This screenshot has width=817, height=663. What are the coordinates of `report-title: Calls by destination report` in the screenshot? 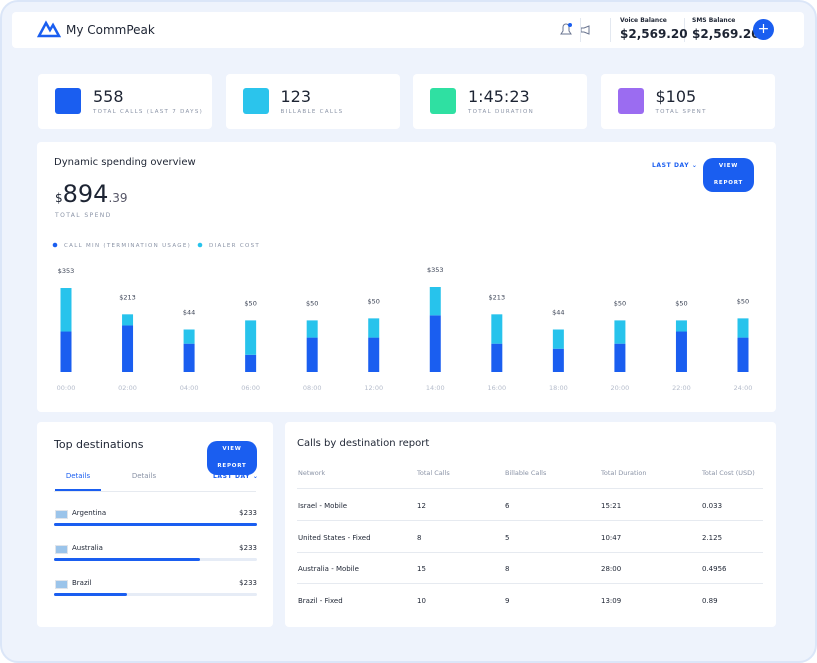 It's located at (363, 443).